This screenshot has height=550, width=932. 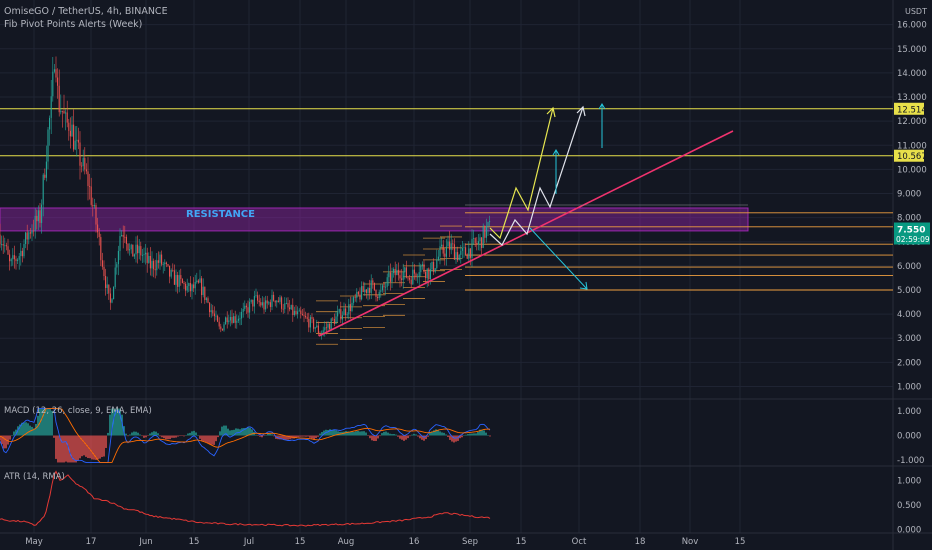 What do you see at coordinates (220, 214) in the screenshot?
I see `resistance-label: RESISTANCE` at bounding box center [220, 214].